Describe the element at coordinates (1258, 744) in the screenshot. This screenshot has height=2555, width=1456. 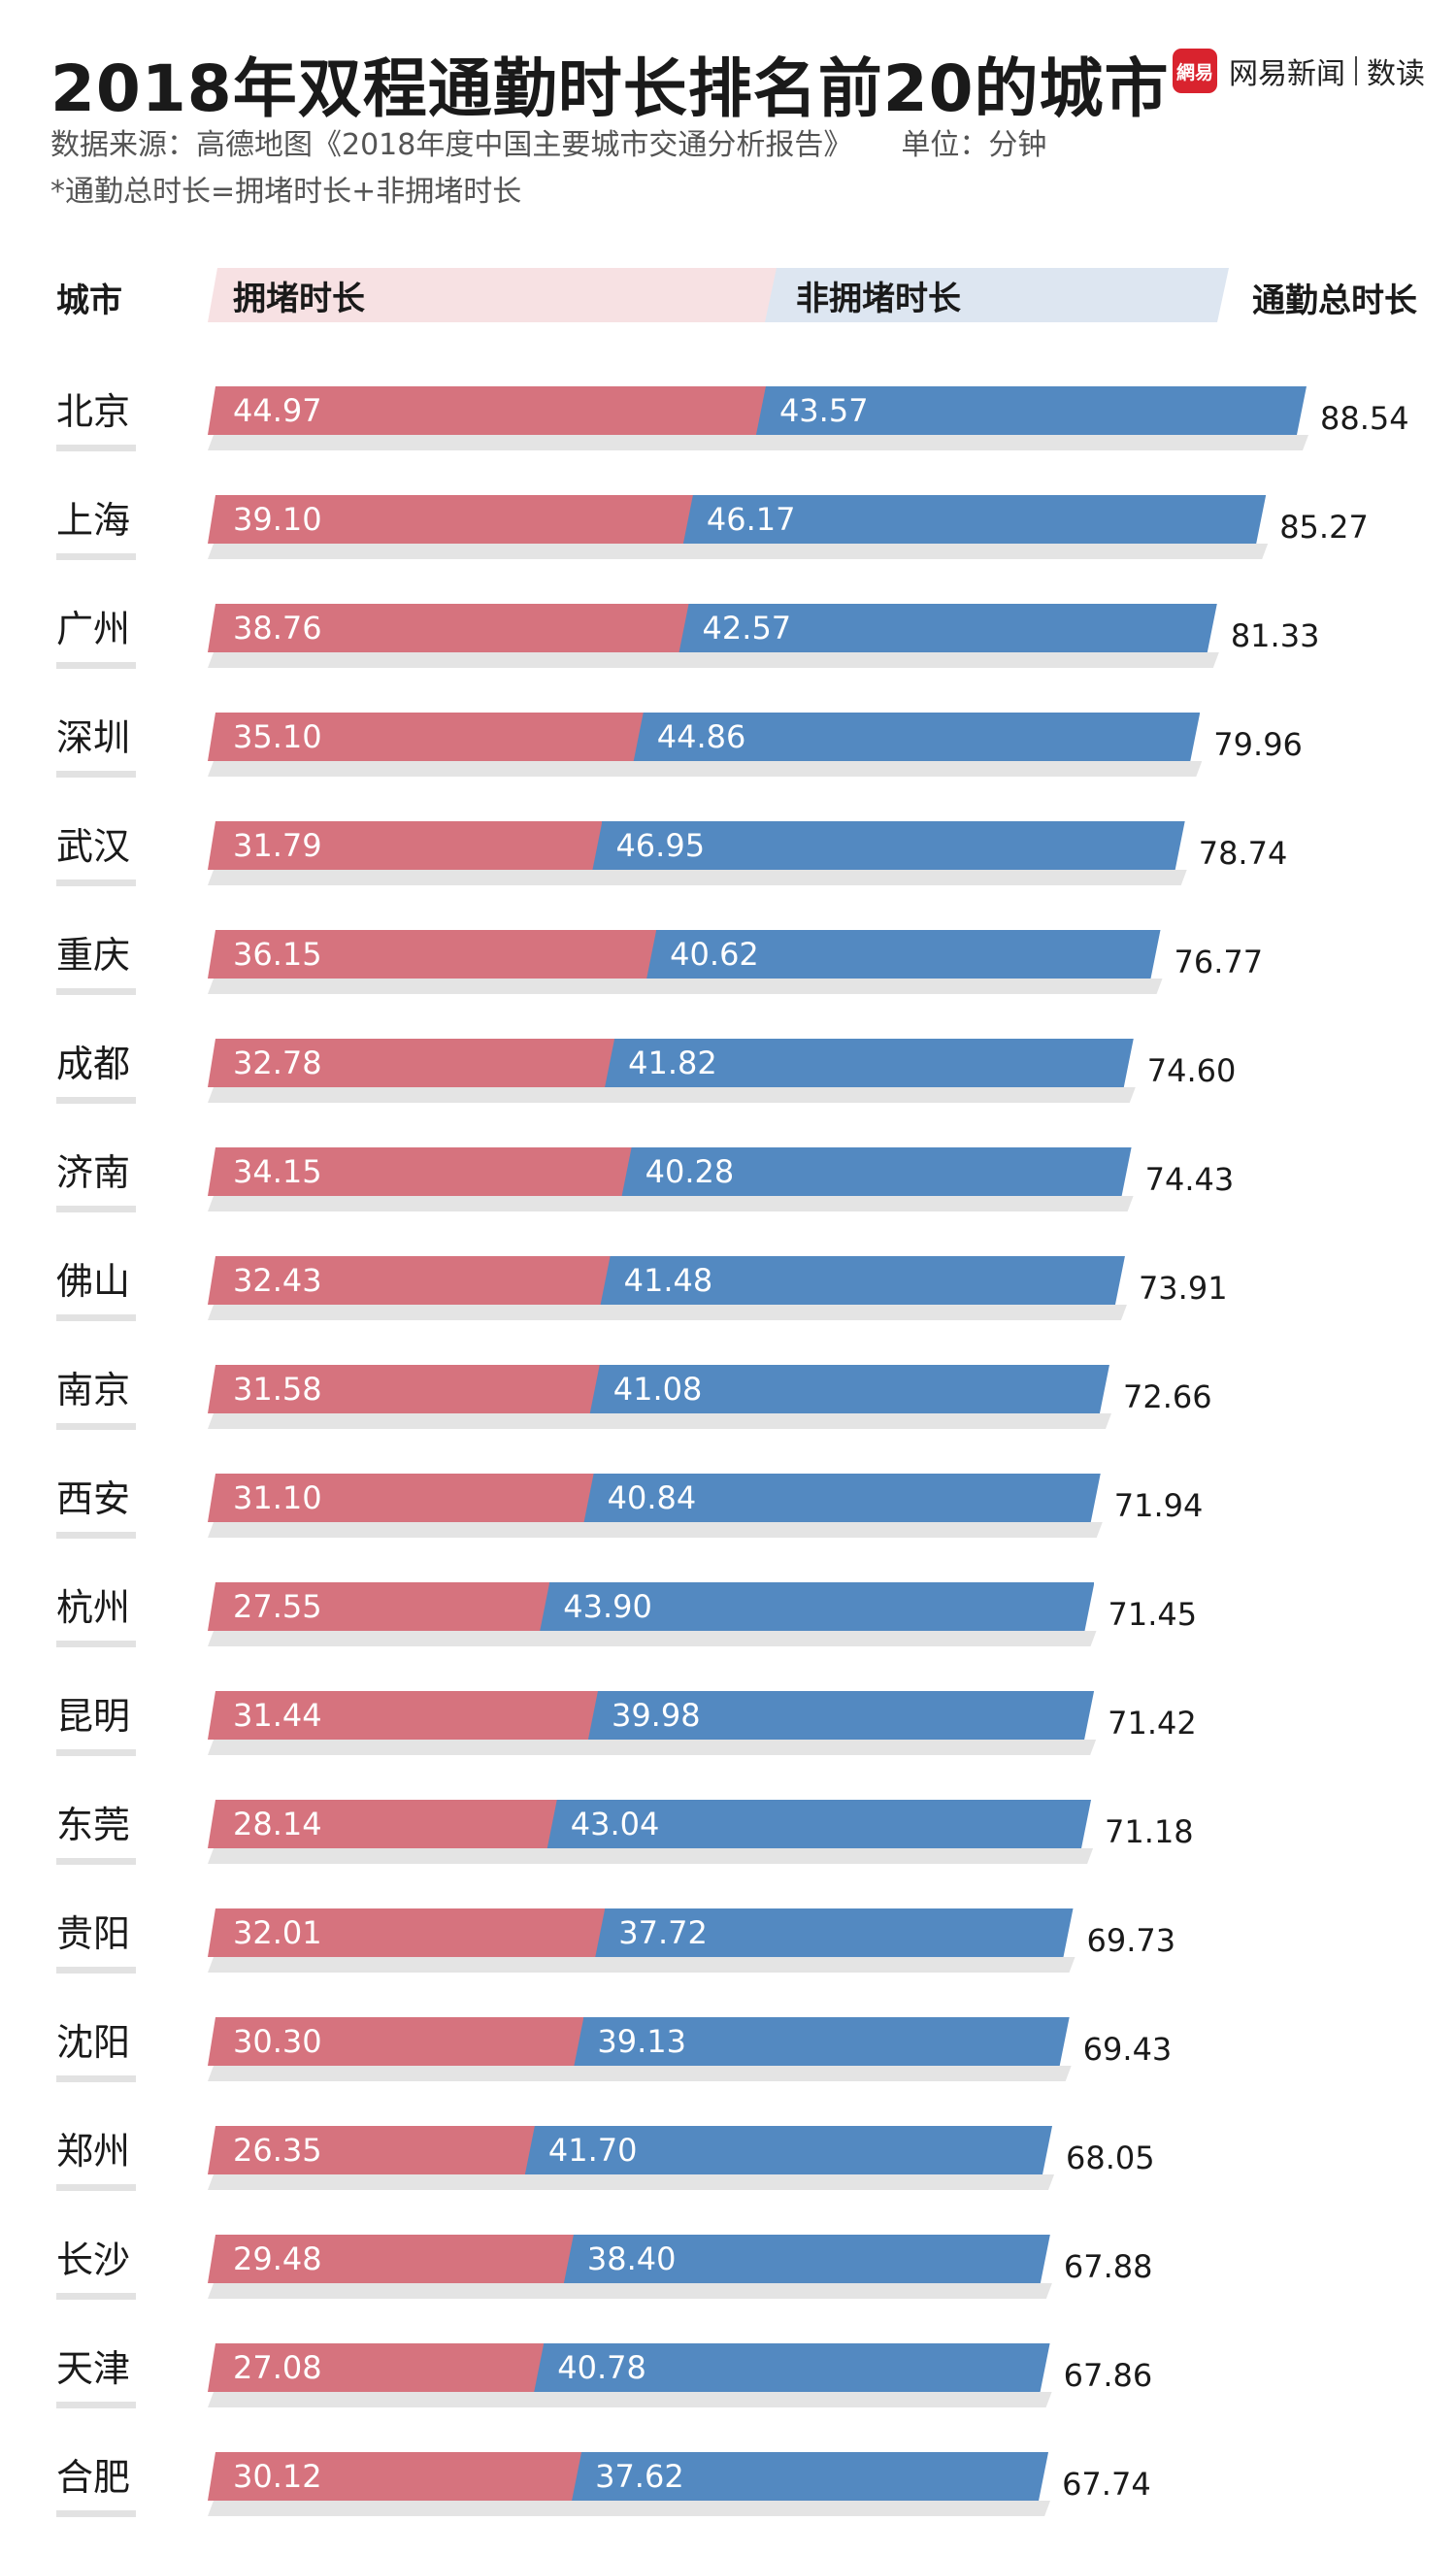
I see `value-total: 79.96` at that location.